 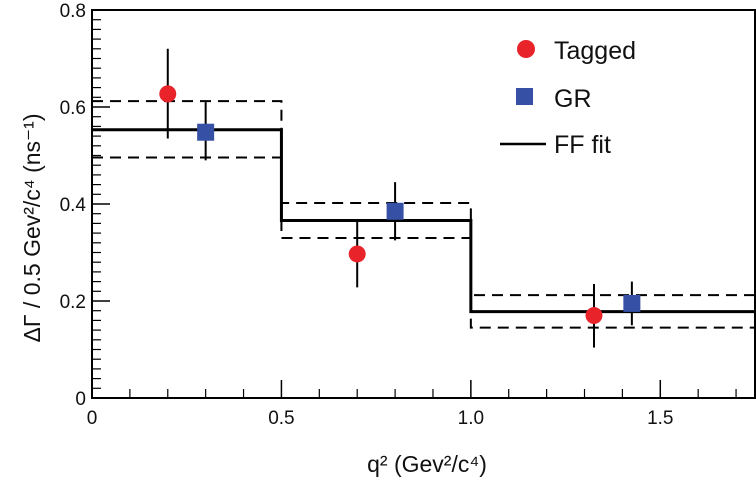 I want to click on x-axis-title: q² (Gev²/c⁴), so click(x=427, y=464).